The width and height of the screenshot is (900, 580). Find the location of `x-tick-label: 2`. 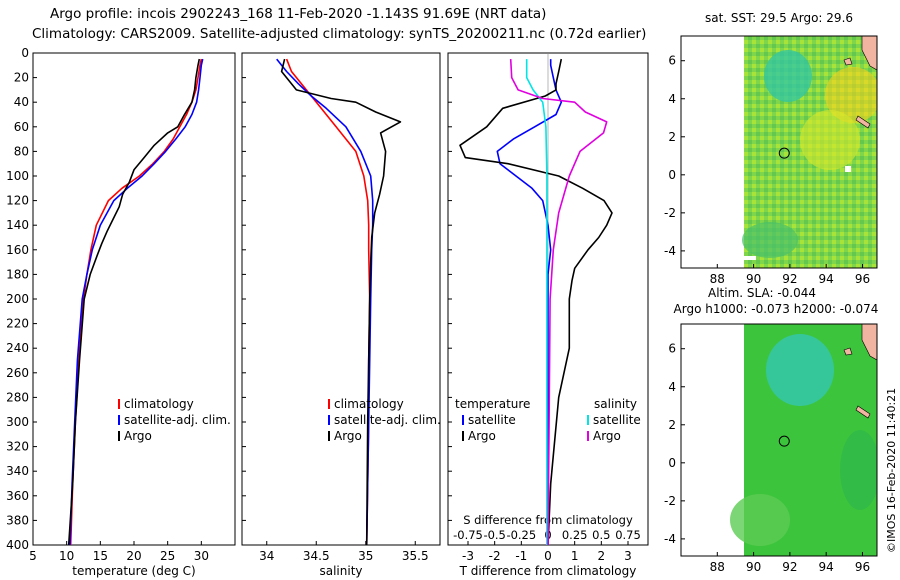

x-tick-label: 2 is located at coordinates (602, 556).